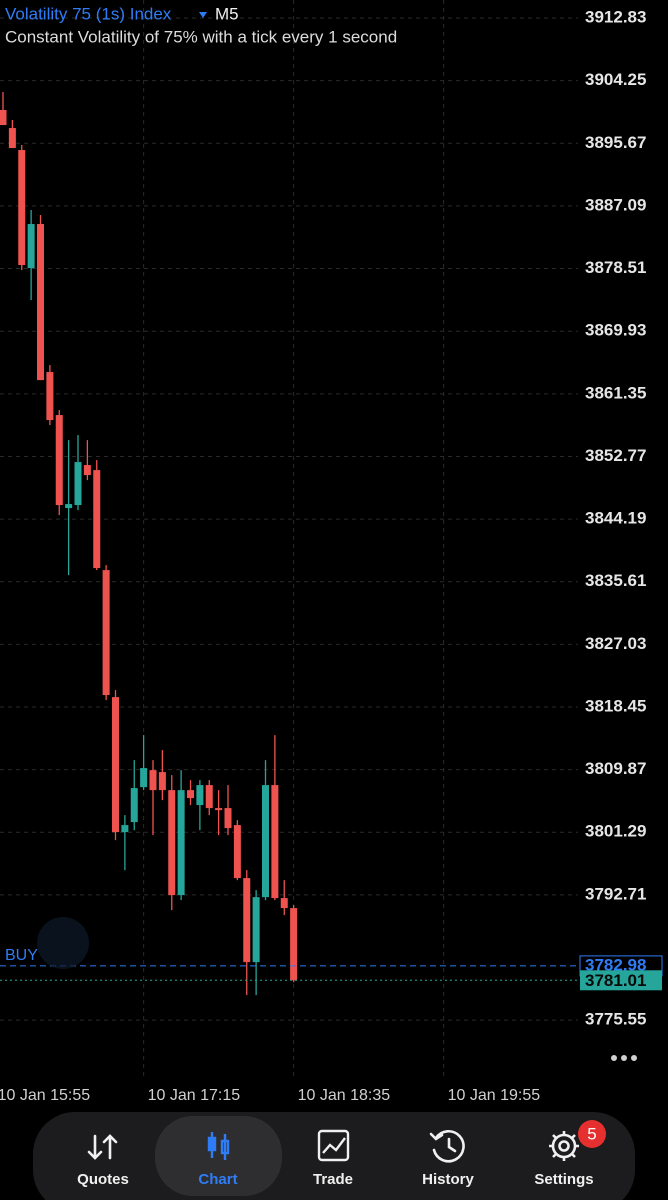 Image resolution: width=668 pixels, height=1200 pixels. I want to click on y-tick-label: 3852.77, so click(615, 455).